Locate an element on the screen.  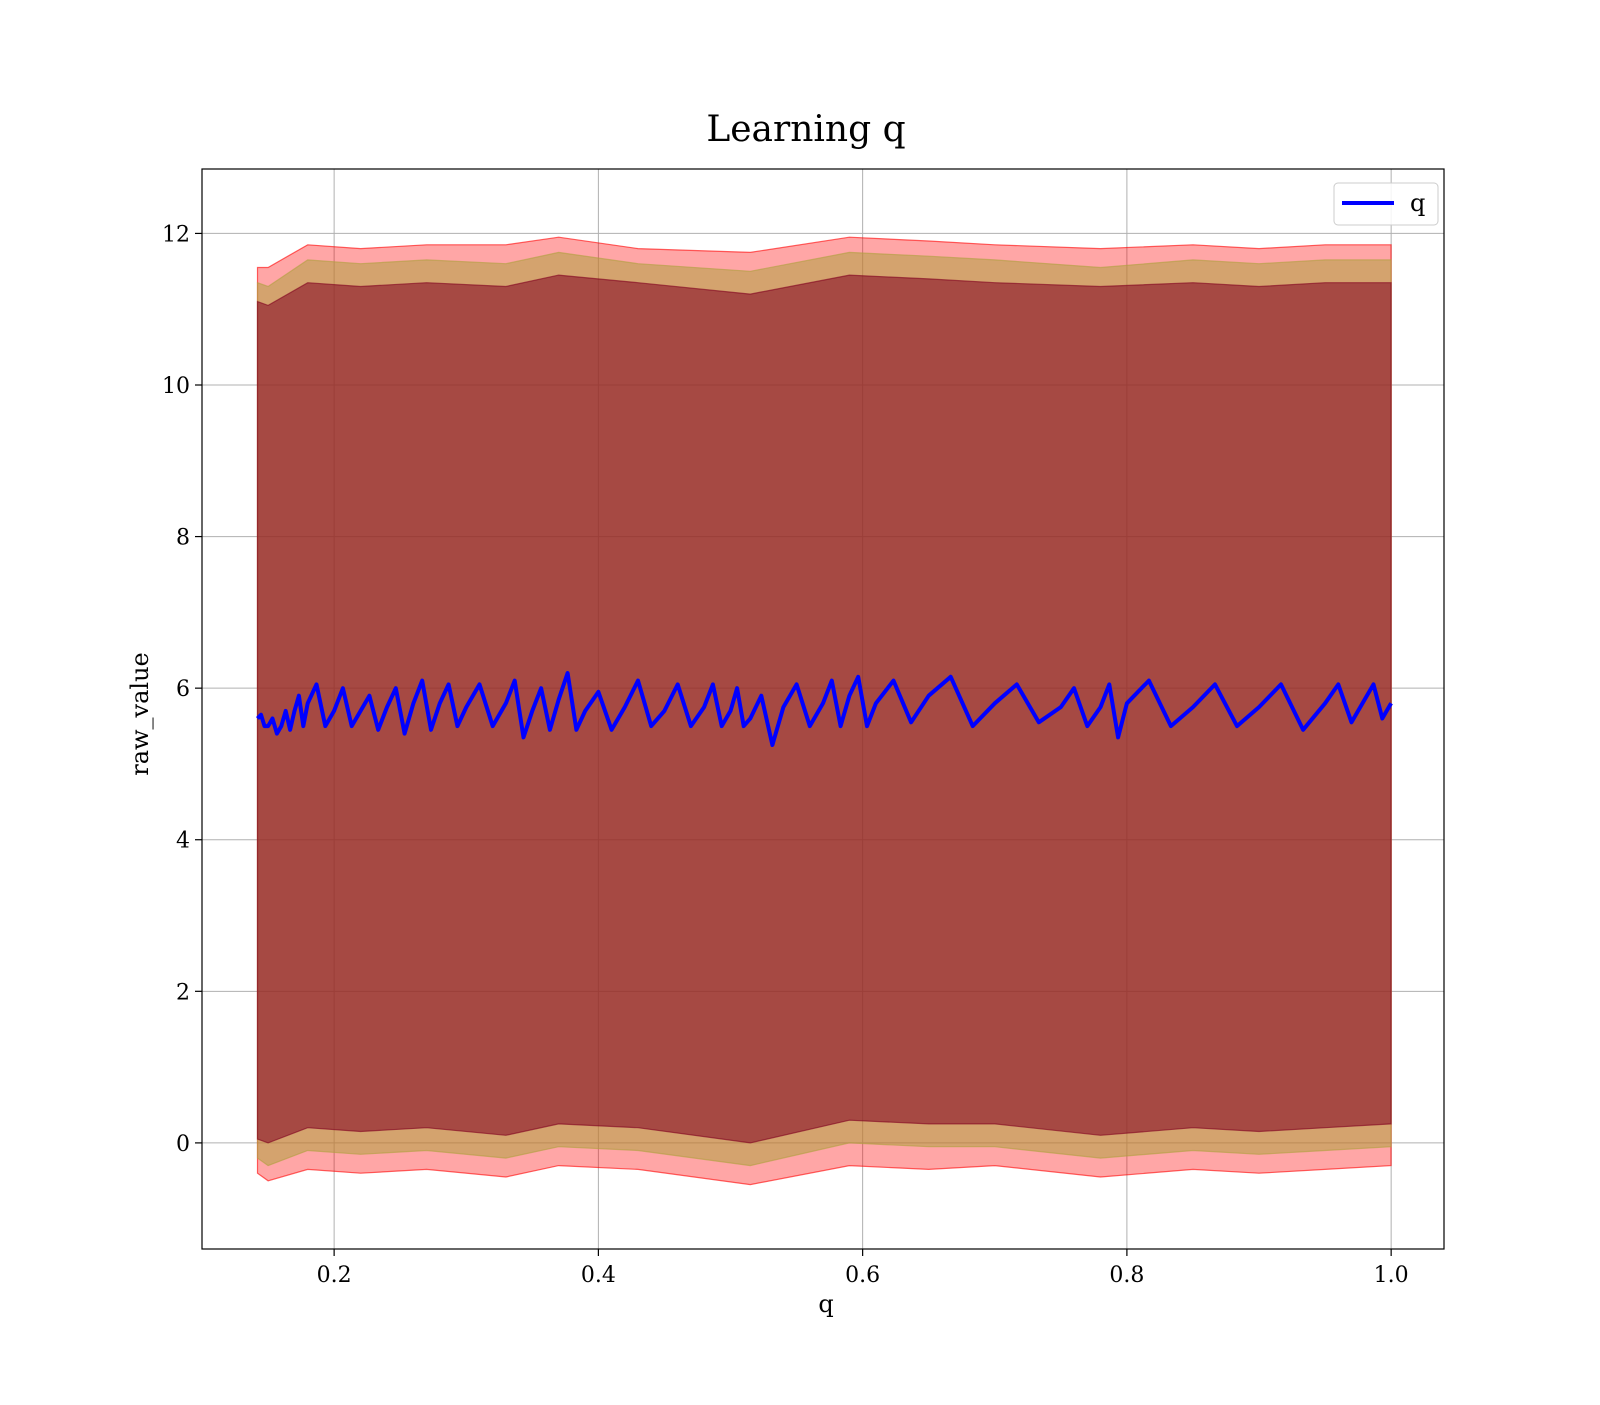
y-tick-label: 10 is located at coordinates (176, 386).